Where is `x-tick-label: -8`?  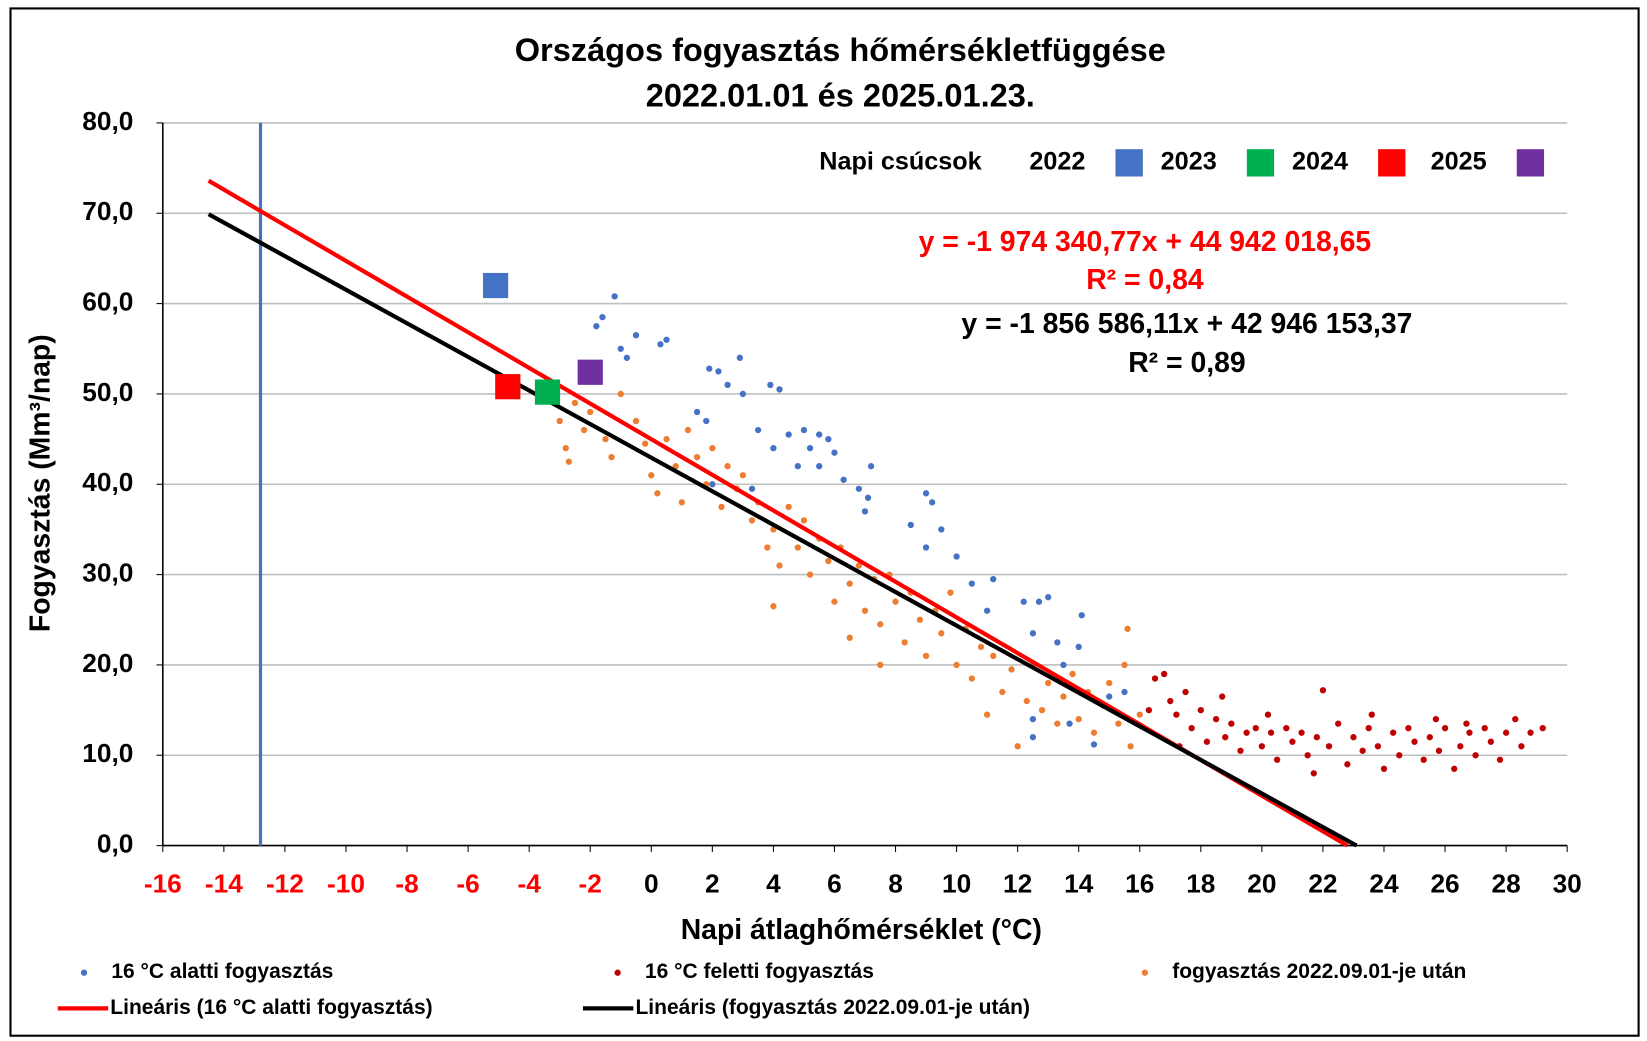
x-tick-label: -8 is located at coordinates (406, 883).